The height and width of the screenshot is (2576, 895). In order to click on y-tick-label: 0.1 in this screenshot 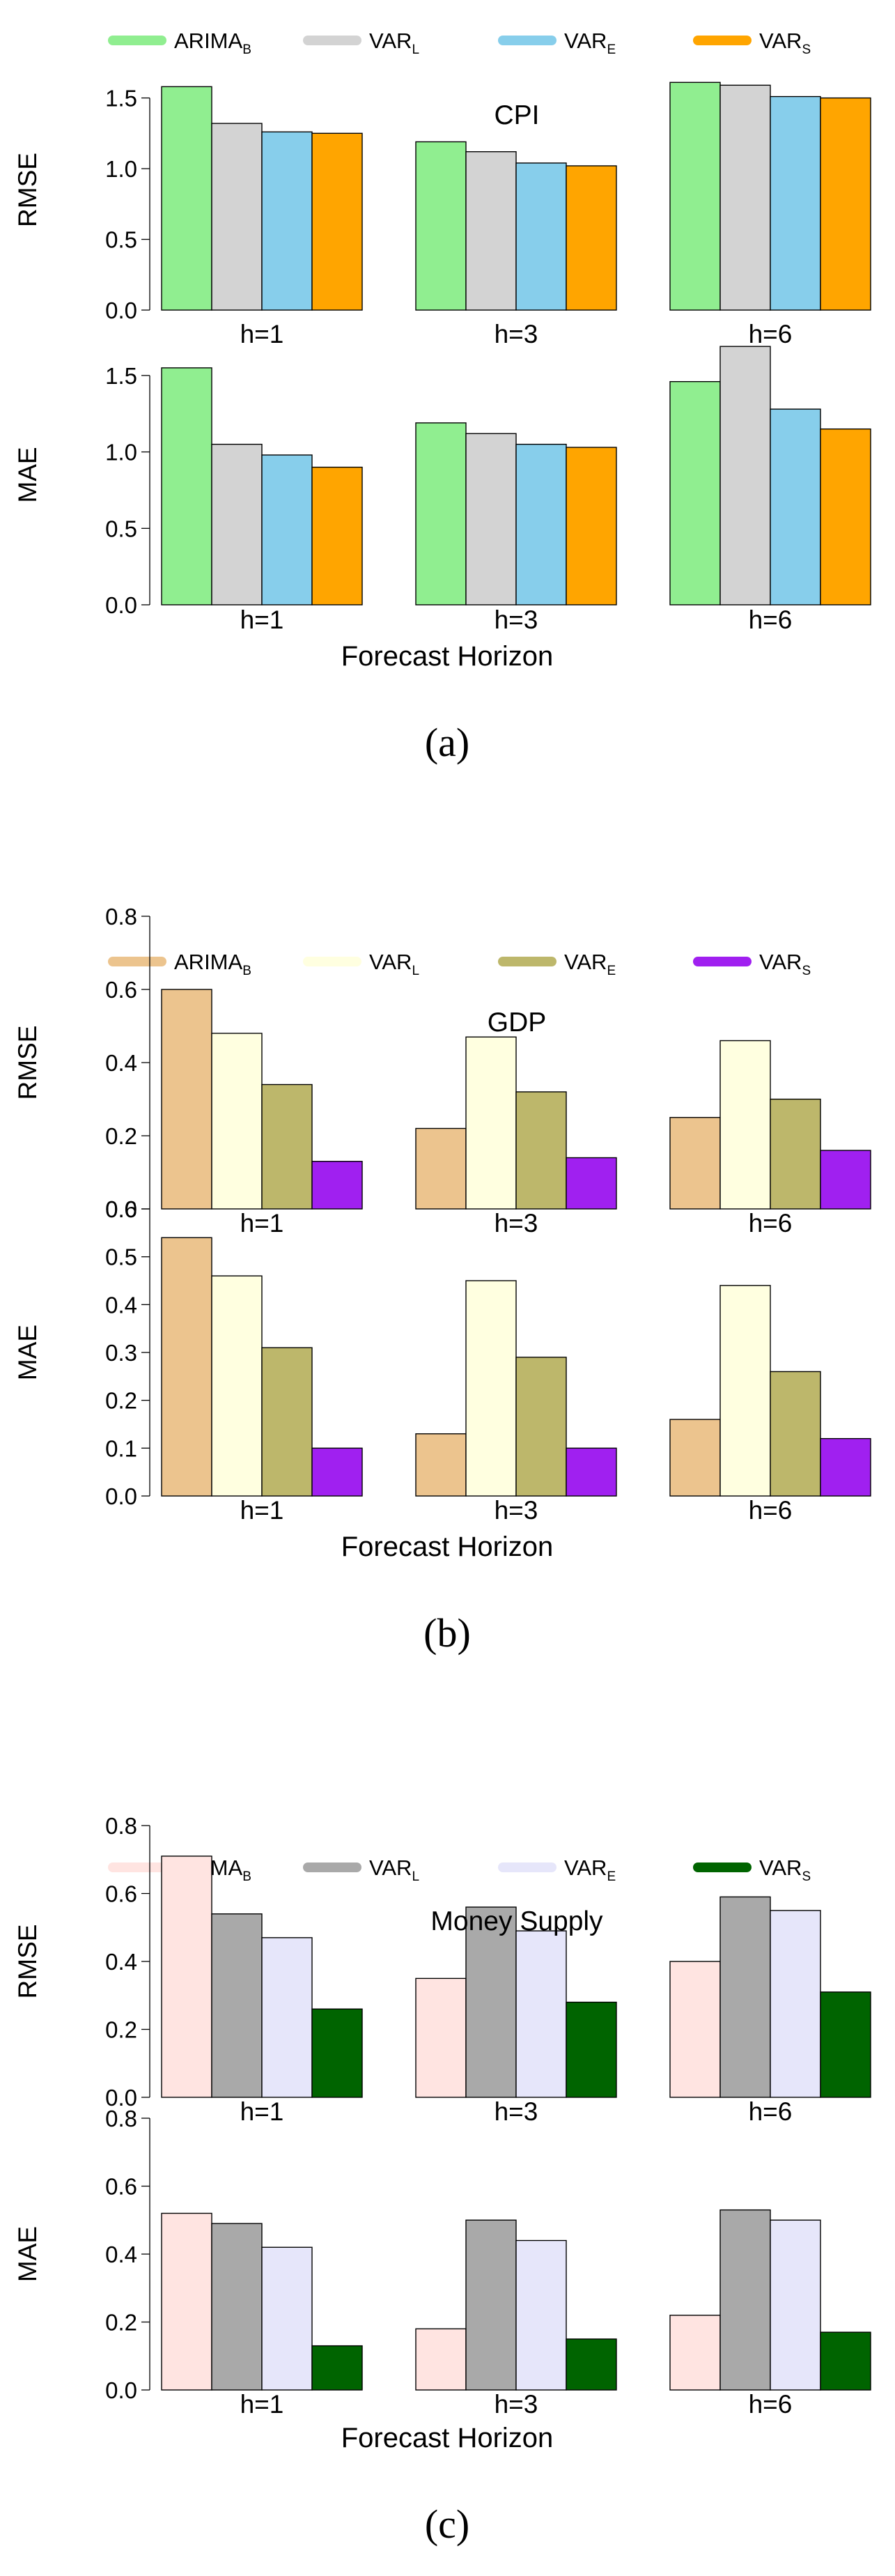, I will do `click(121, 1448)`.